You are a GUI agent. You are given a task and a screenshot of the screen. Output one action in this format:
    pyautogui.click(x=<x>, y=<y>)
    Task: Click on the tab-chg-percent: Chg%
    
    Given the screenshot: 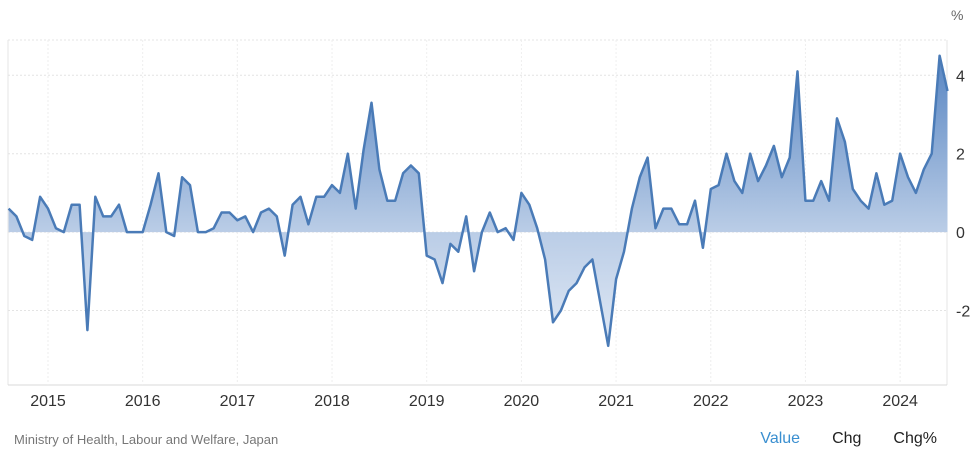 What is the action you would take?
    pyautogui.click(x=915, y=438)
    